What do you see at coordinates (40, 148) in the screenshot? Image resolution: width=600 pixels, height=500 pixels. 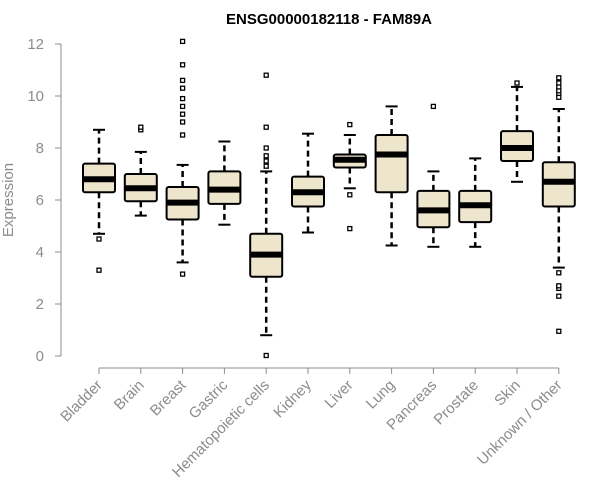 I see `y-tick-label: 8` at bounding box center [40, 148].